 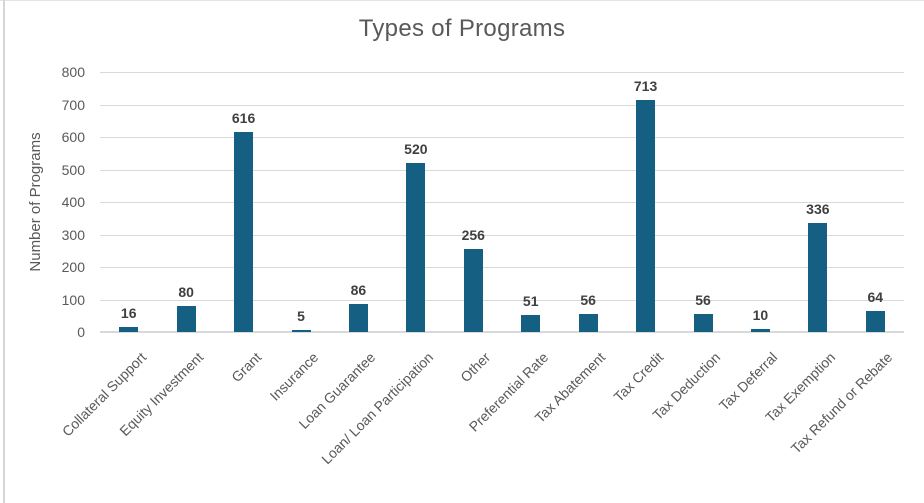 What do you see at coordinates (502, 332) in the screenshot?
I see `x-axis-line` at bounding box center [502, 332].